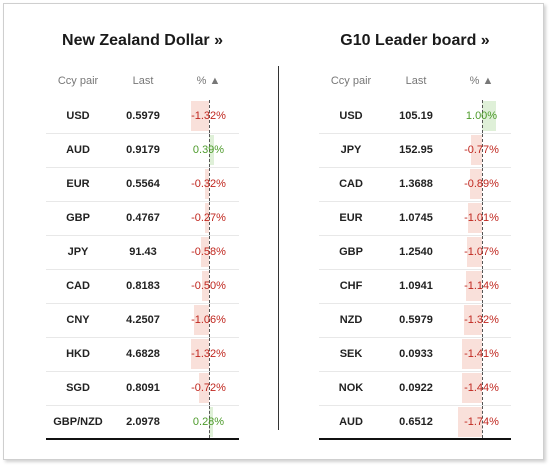  I want to click on table-row: NOK 0.0922 -1.44%, so click(415, 389).